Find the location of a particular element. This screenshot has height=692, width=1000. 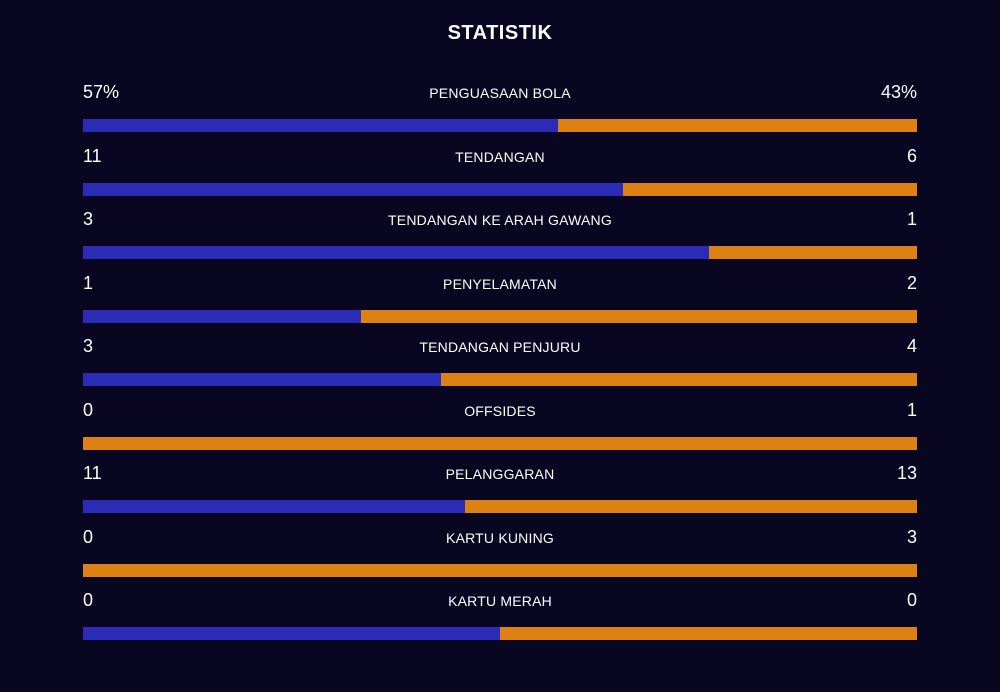

away-value: 4 is located at coordinates (911, 346).